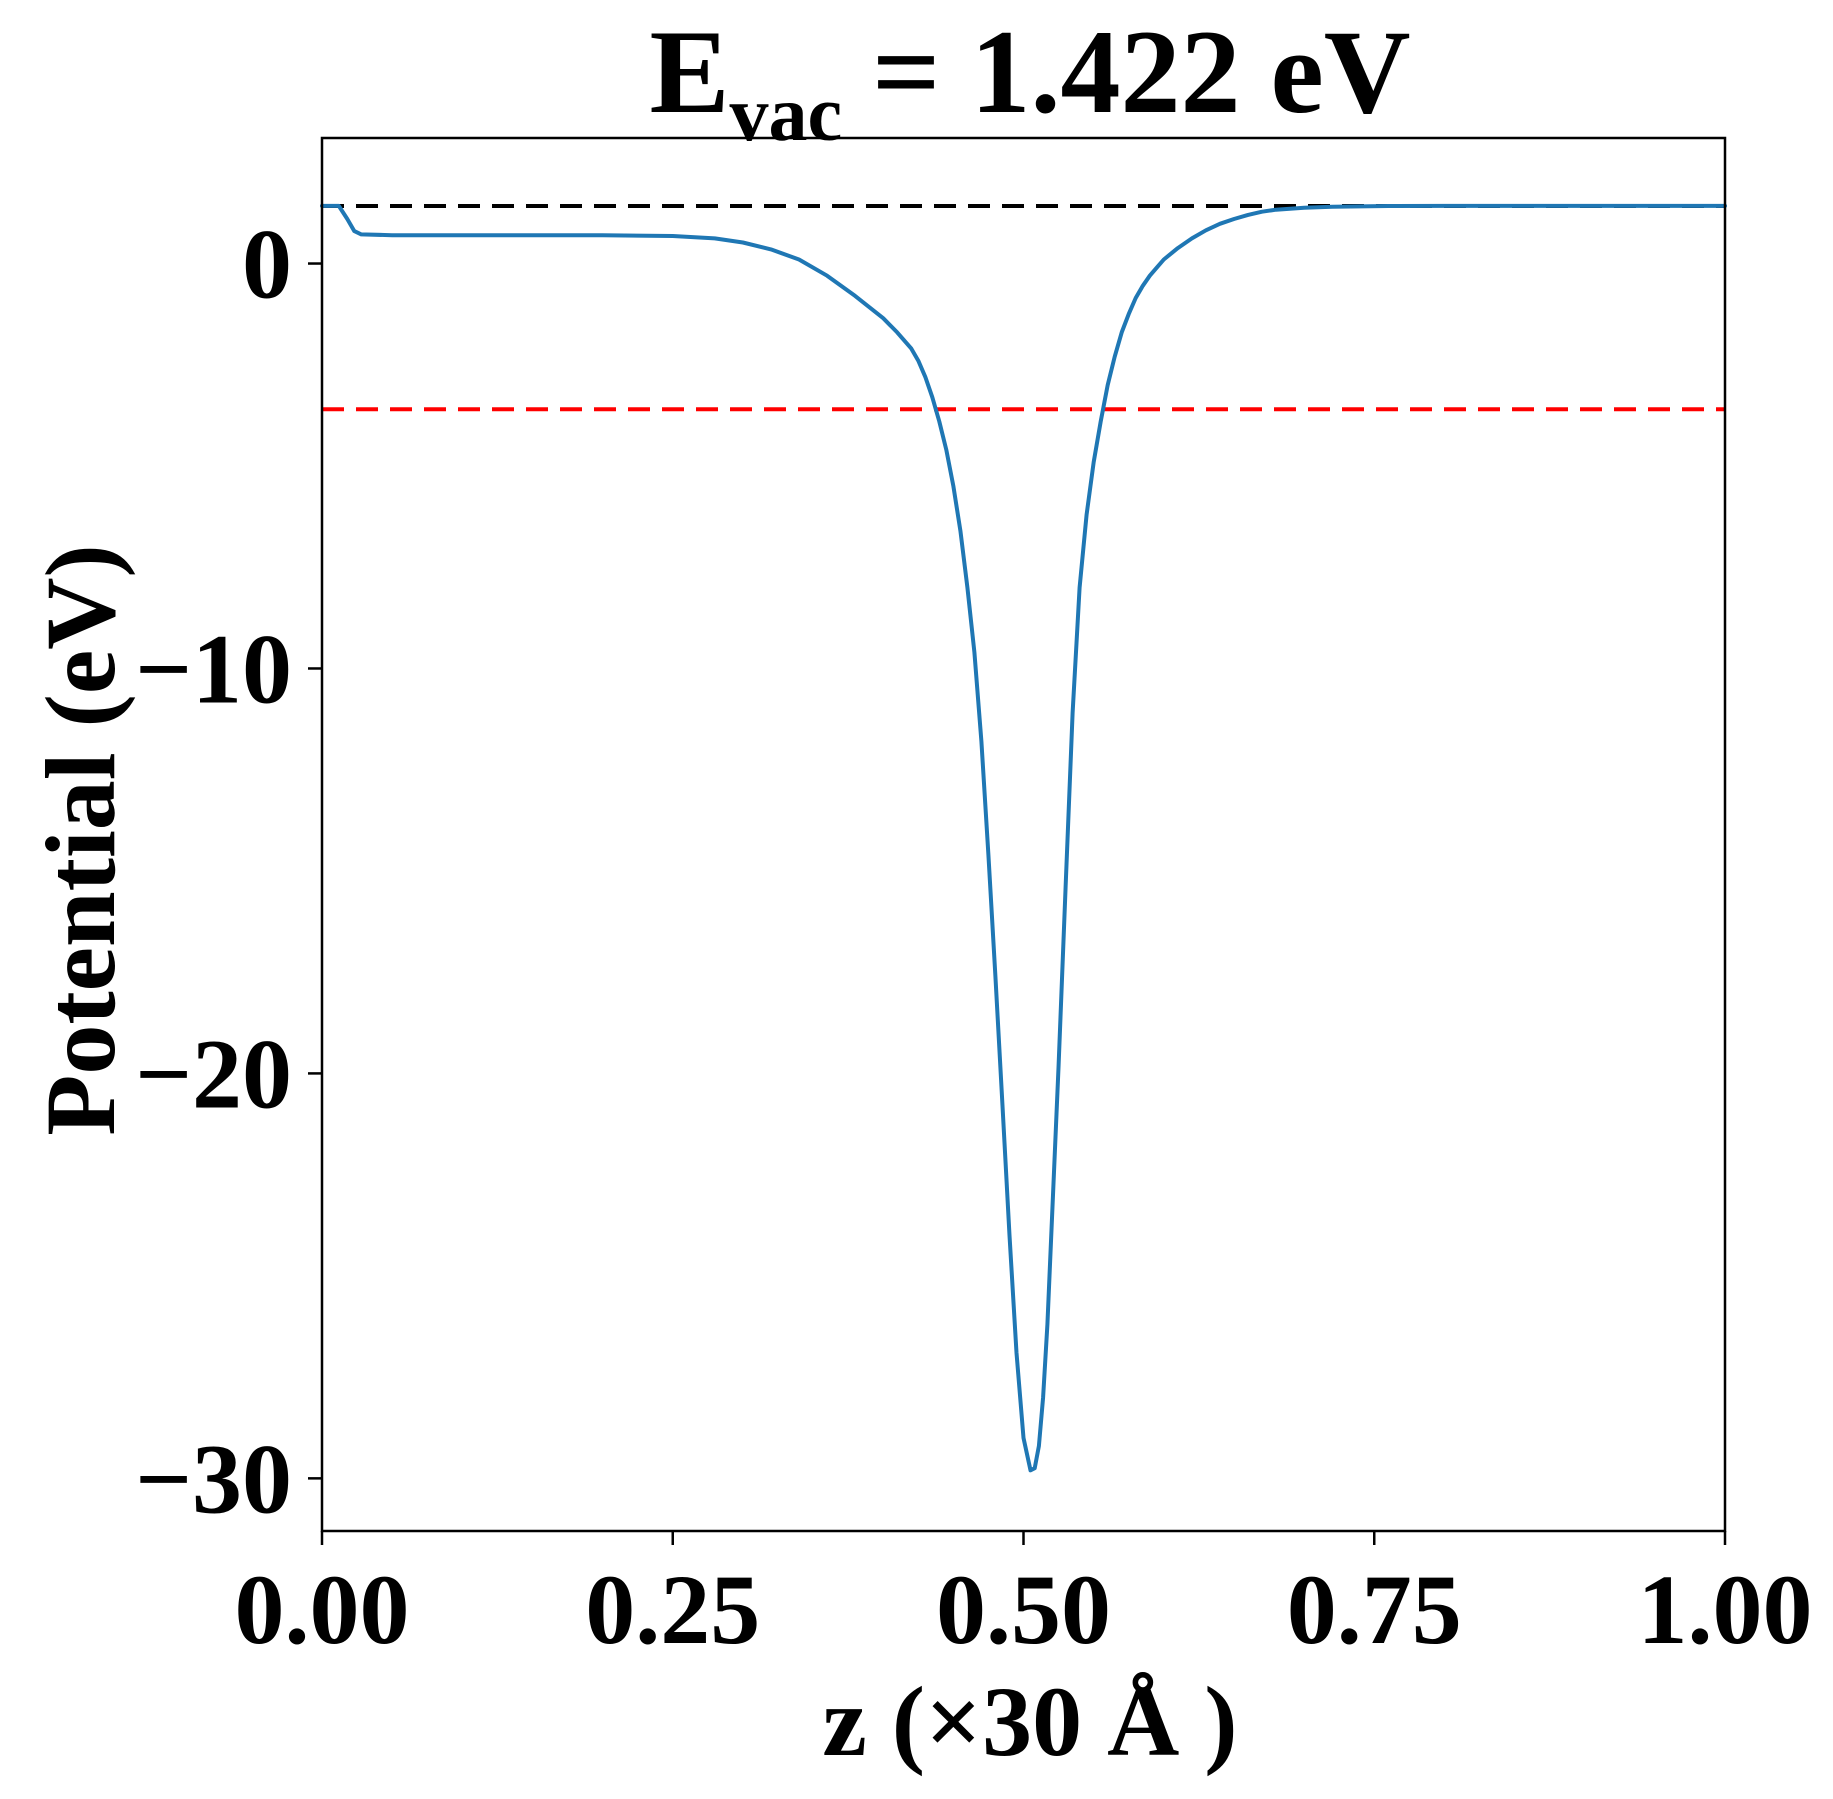 The height and width of the screenshot is (1799, 1833). What do you see at coordinates (322, 1609) in the screenshot?
I see `x-tick-label: 0.00` at bounding box center [322, 1609].